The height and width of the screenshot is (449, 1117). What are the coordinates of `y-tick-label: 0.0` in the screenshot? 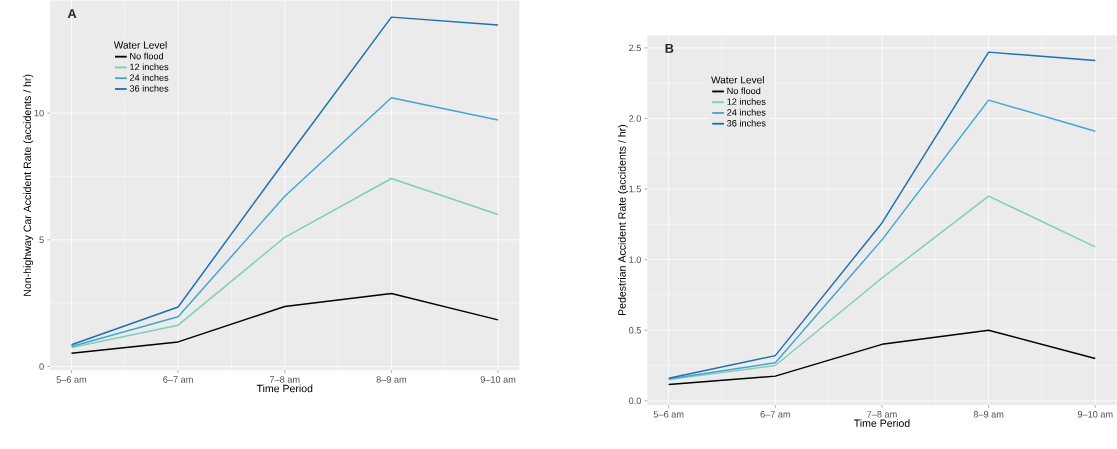 It's located at (634, 401).